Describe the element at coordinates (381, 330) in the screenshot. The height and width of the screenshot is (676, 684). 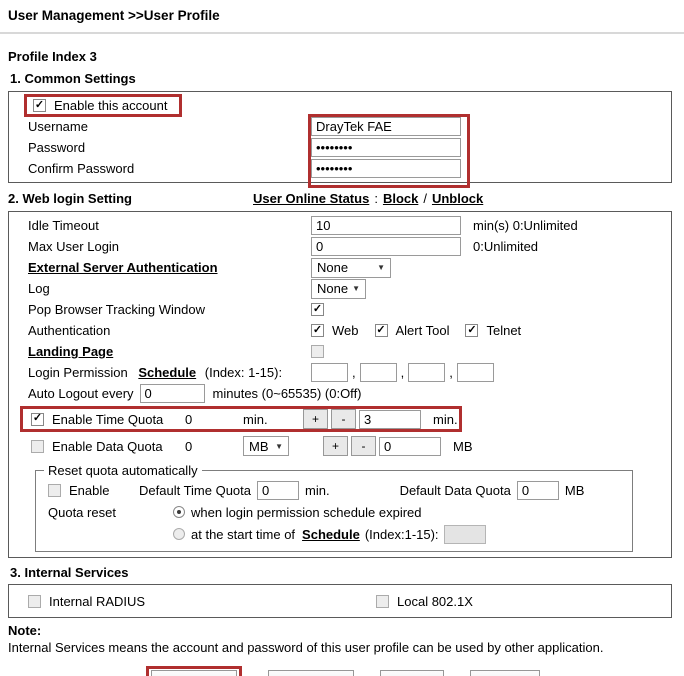
I see `auth-alert-tool-checkbox: ✓` at that location.